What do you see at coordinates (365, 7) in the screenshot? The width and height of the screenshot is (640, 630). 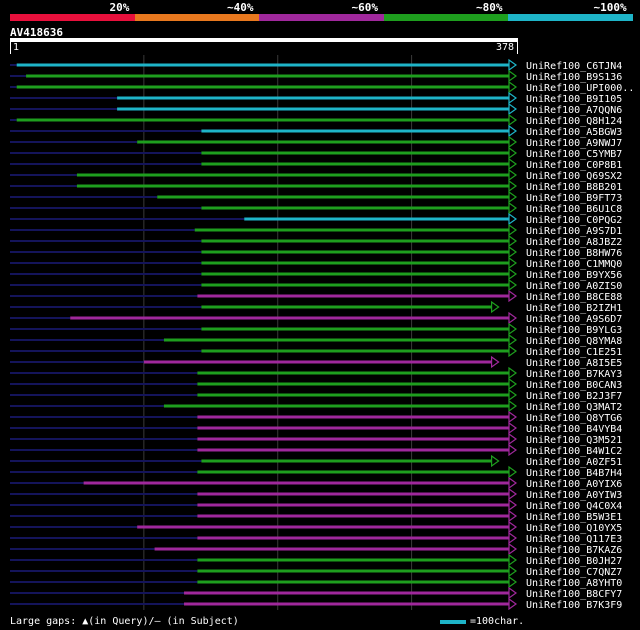 I see `legend-label: ~60%` at bounding box center [365, 7].